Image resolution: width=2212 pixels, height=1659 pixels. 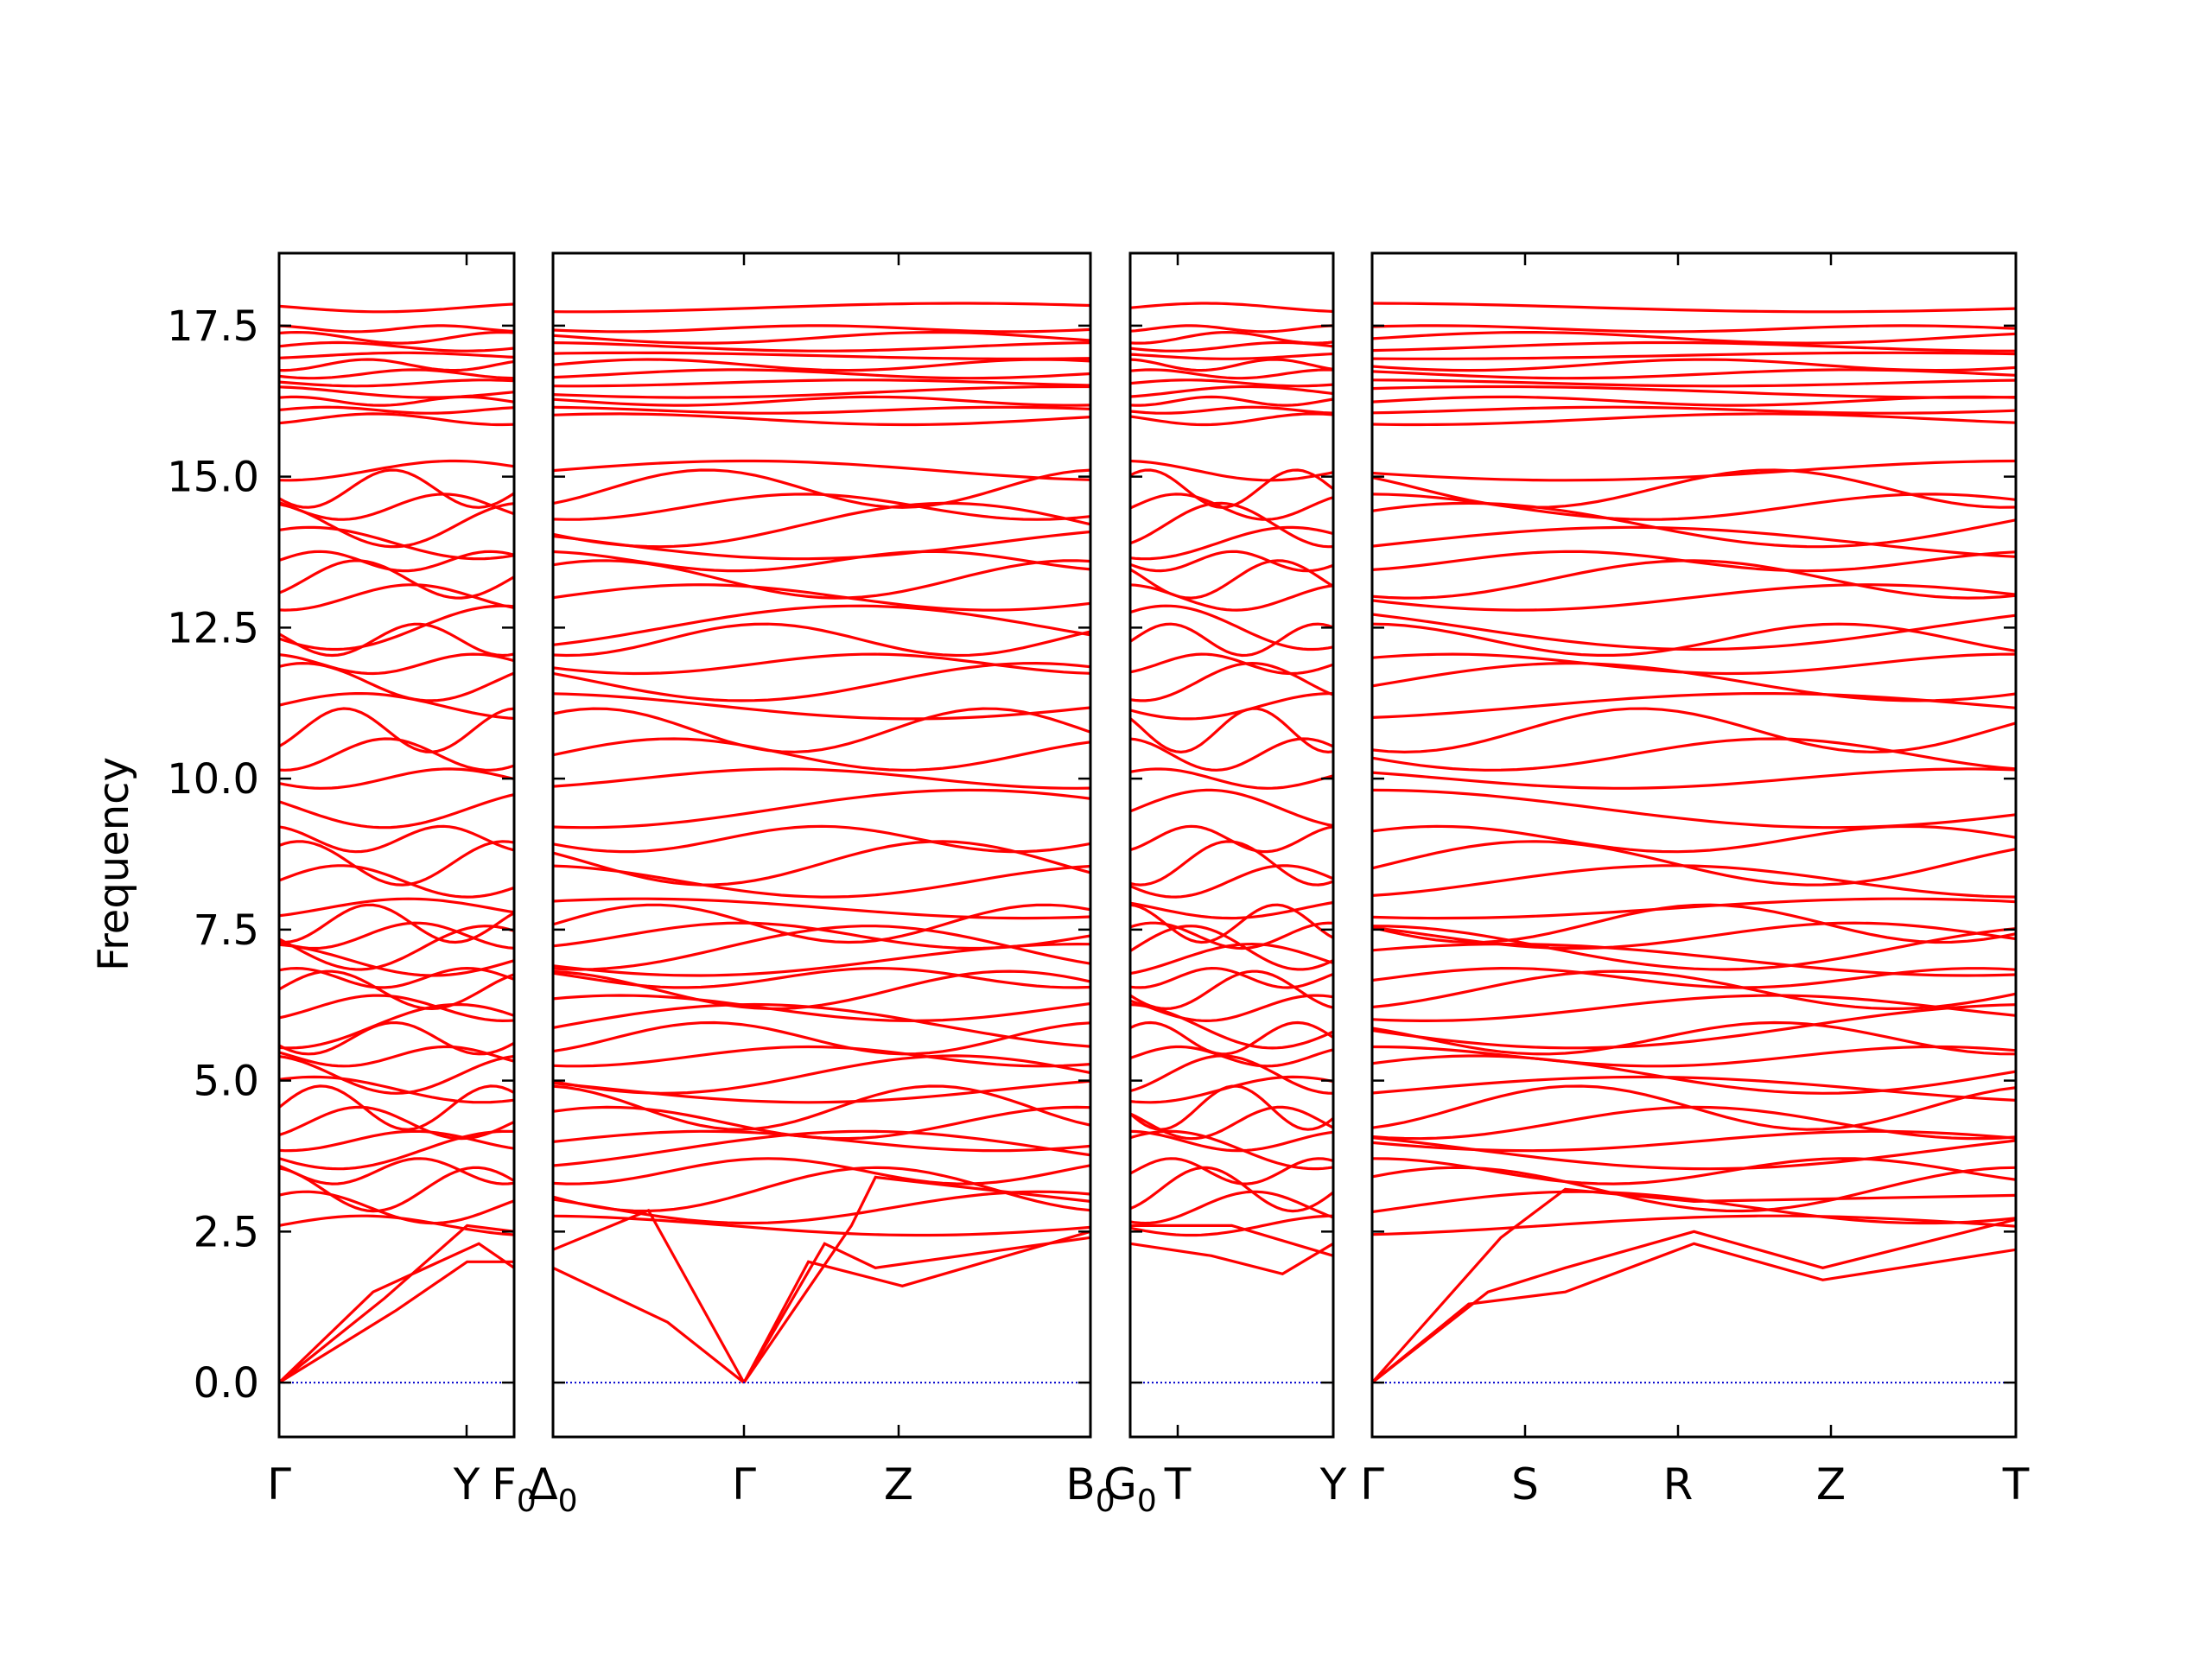 I want to click on y-tick-label: 17.5, so click(x=213, y=326).